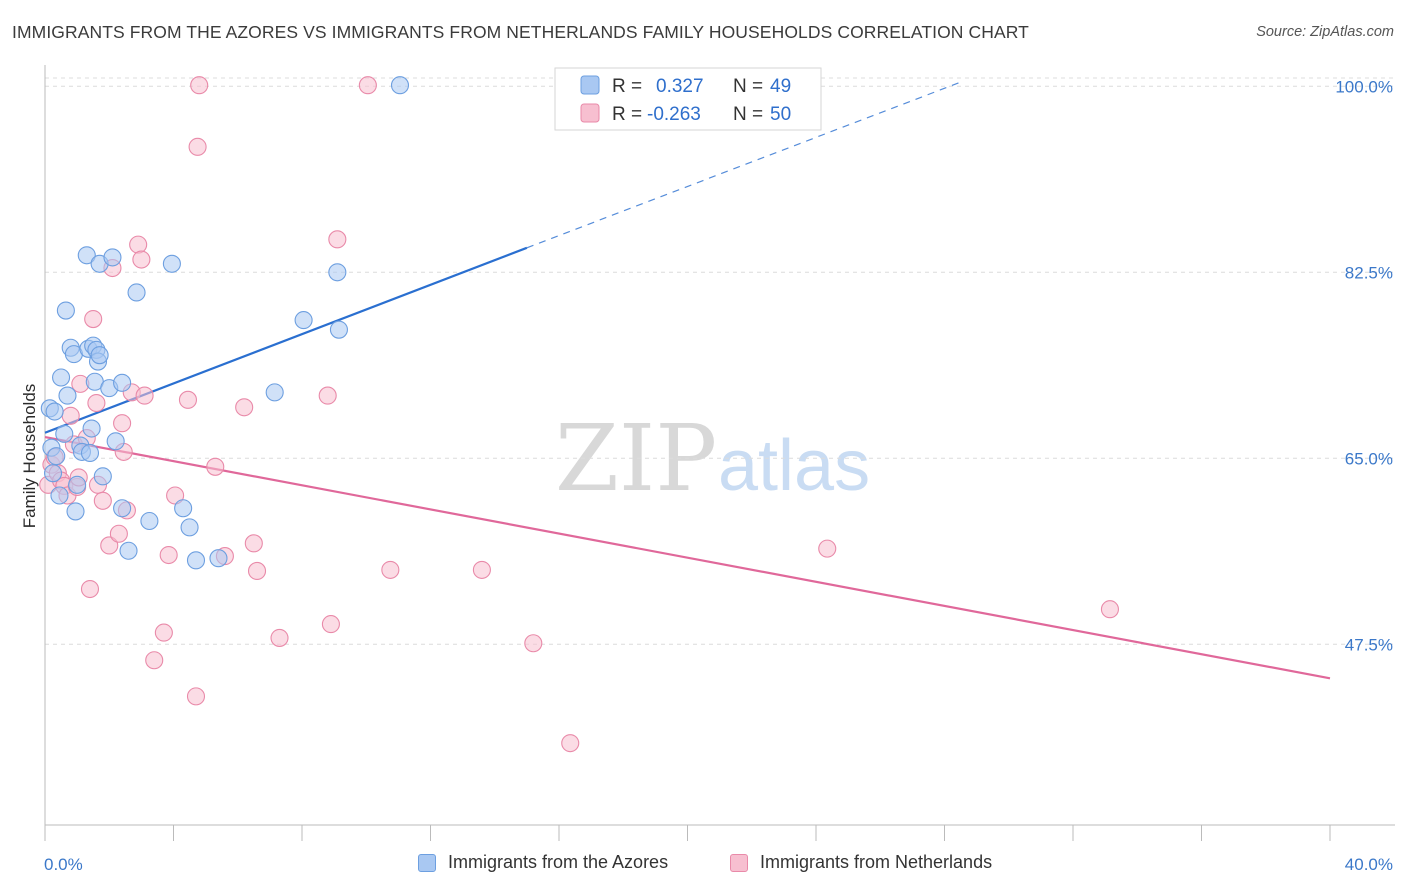  I want to click on legend-n-label-netherlands: N =, so click(748, 114).